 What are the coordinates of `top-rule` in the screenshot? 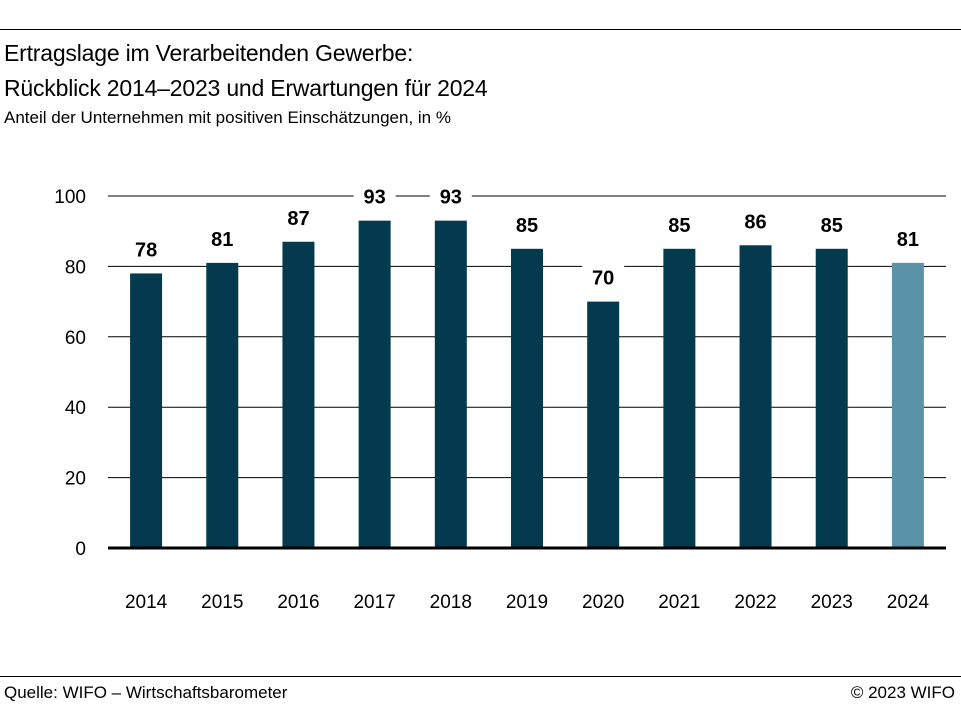 It's located at (480, 29).